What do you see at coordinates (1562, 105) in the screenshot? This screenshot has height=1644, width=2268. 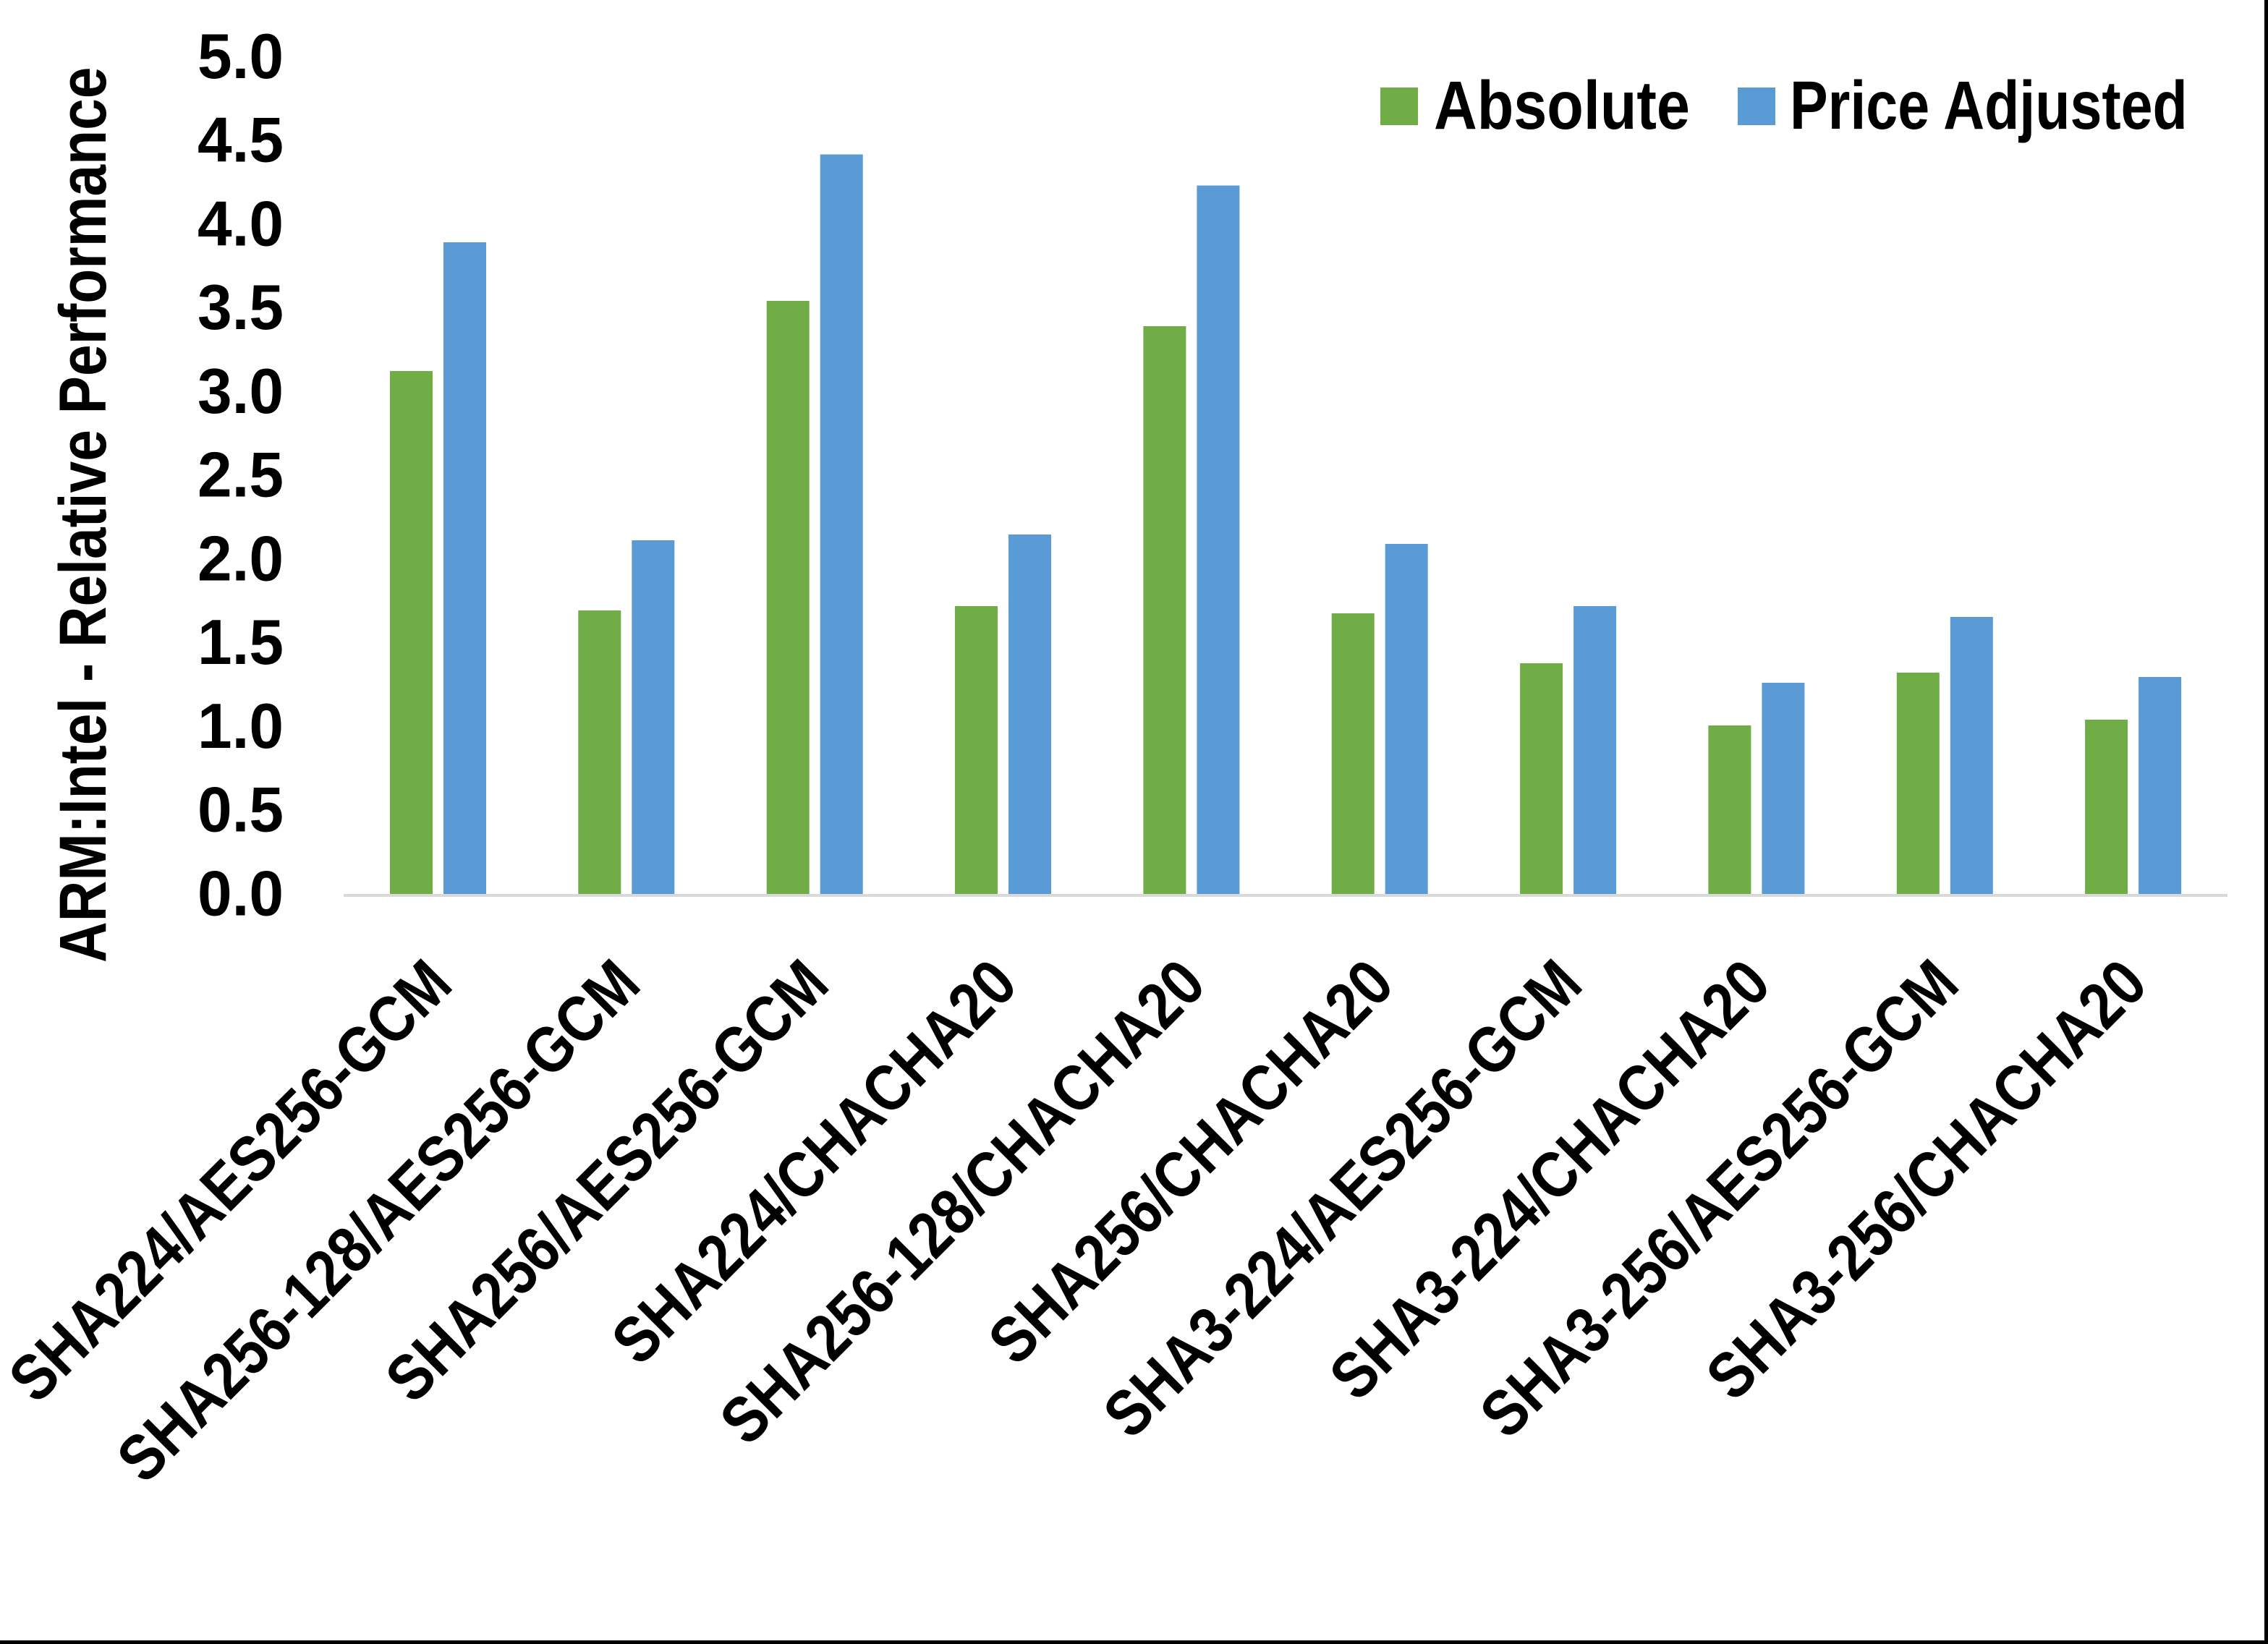 I see `svg-text: Absolute` at bounding box center [1562, 105].